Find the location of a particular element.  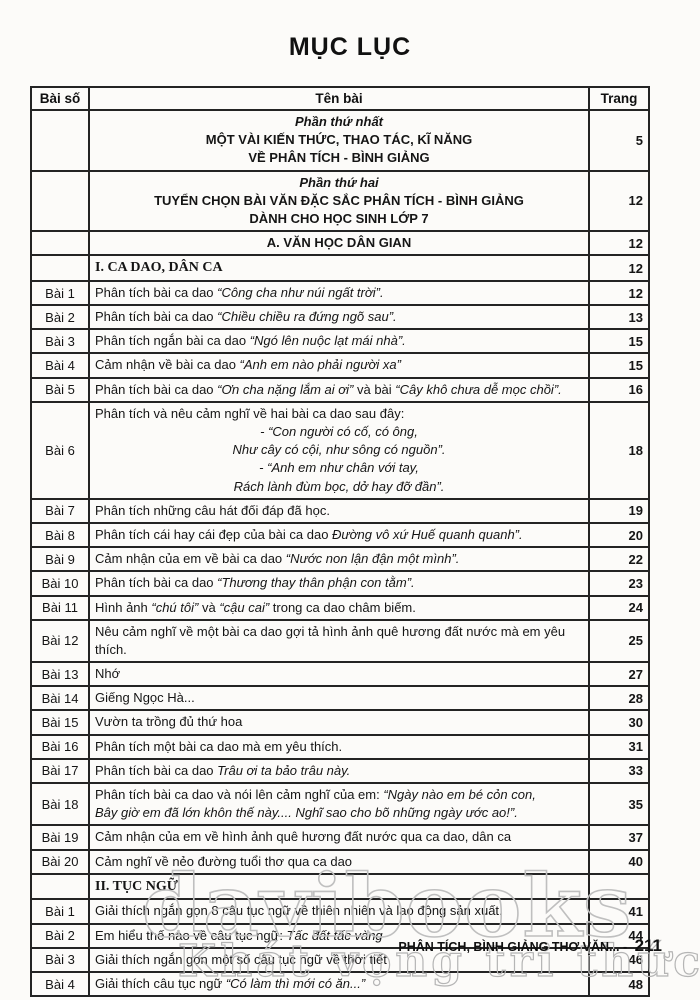

cell-bai-so: Bài 16 is located at coordinates (60, 746).